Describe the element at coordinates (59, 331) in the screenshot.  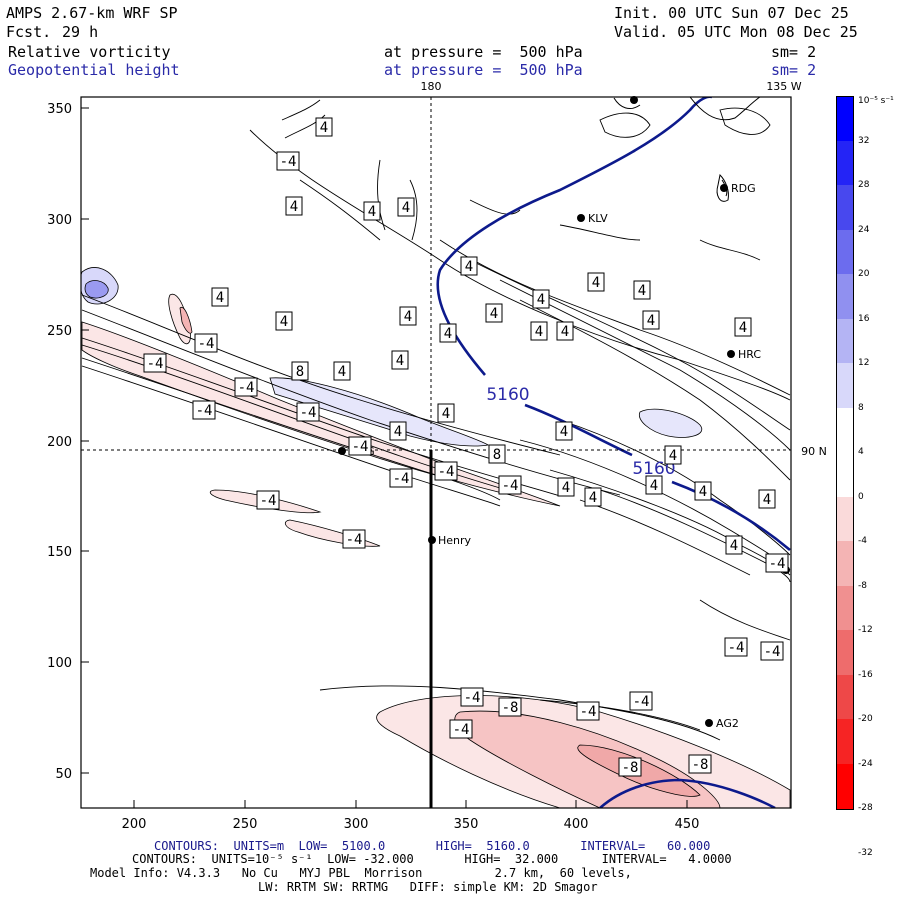
I see `y-tick-label: 250` at that location.